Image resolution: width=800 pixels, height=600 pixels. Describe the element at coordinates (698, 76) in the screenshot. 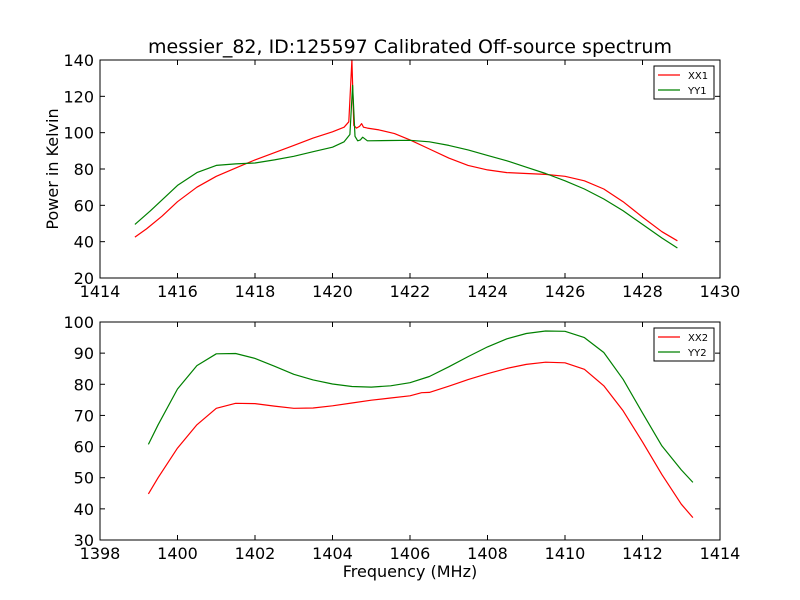

I see `top-legend-label-xx1: XX1` at that location.